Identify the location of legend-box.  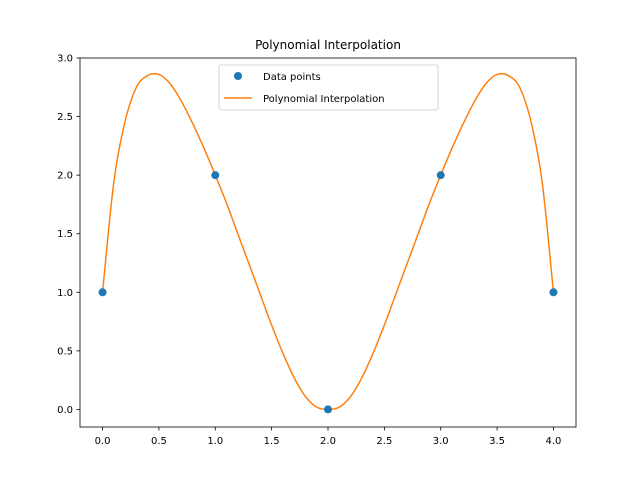
(328, 87).